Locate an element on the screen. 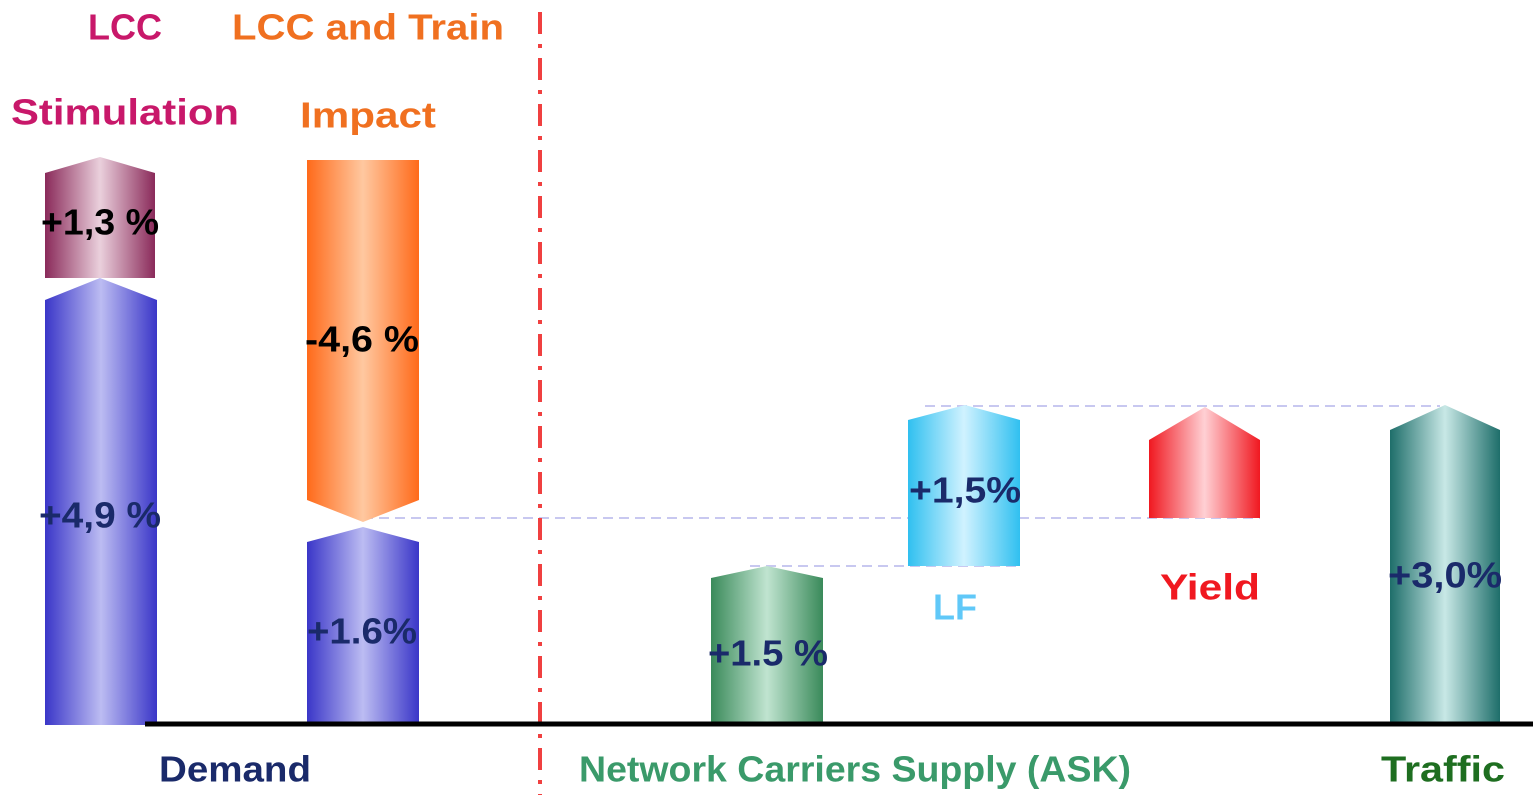 The height and width of the screenshot is (795, 1533). value-label: +4,9 % is located at coordinates (100, 515).